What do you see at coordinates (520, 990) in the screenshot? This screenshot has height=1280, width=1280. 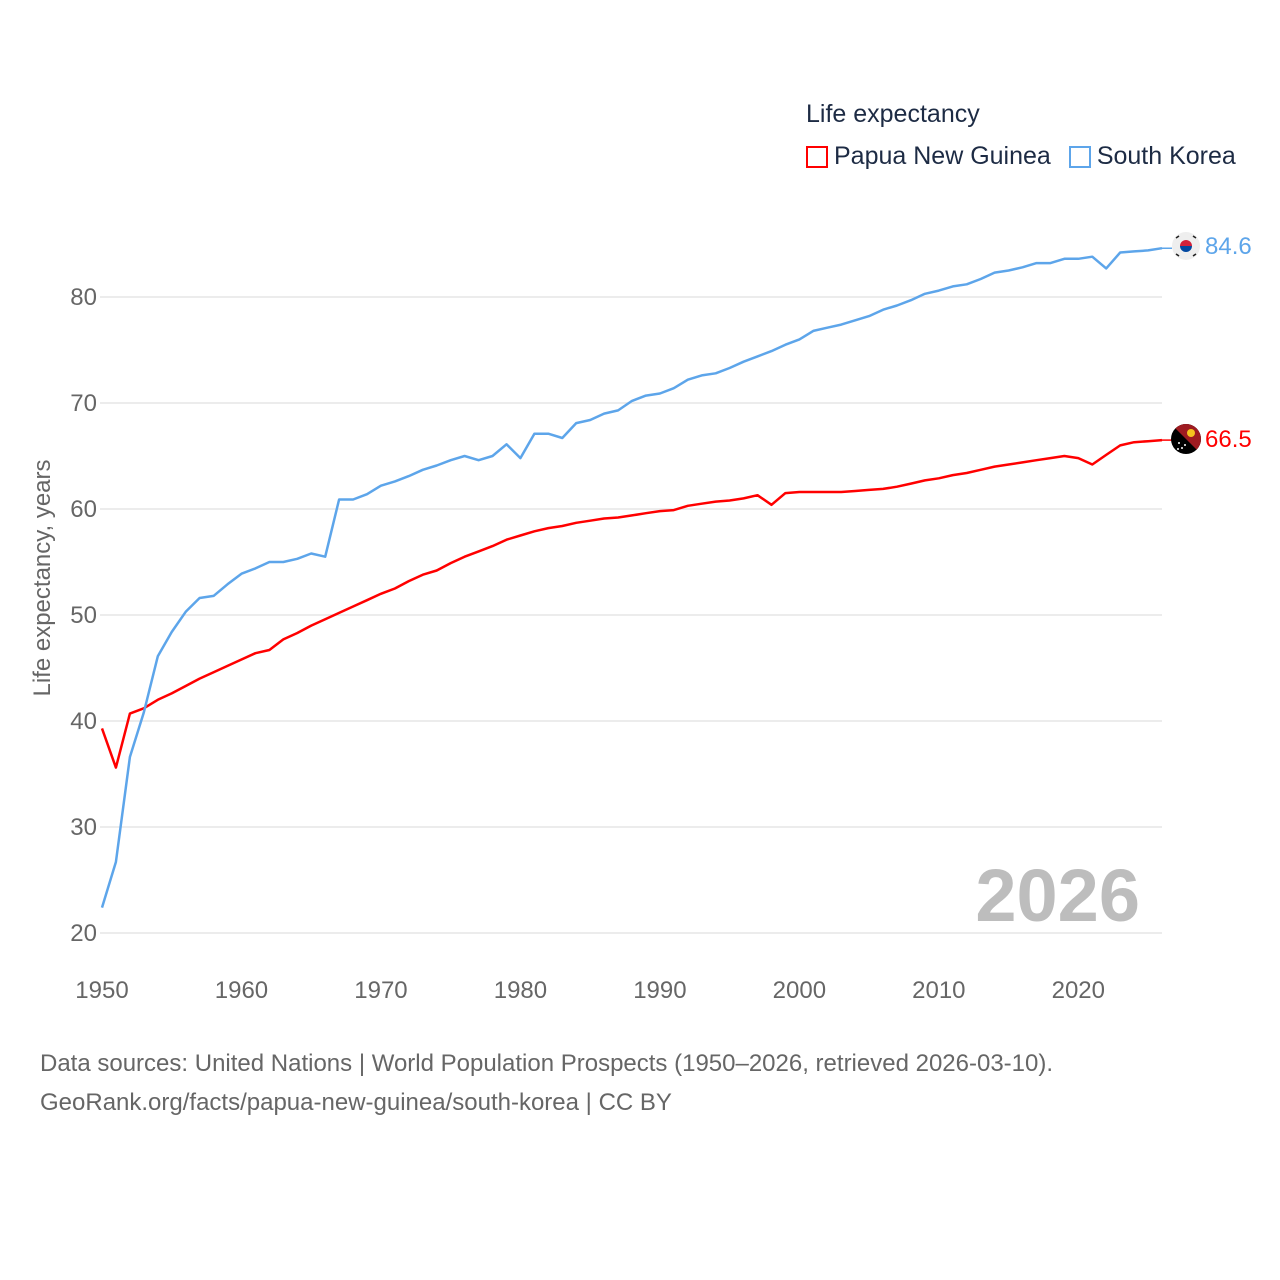 I see `x-tick-label: 1980` at bounding box center [520, 990].